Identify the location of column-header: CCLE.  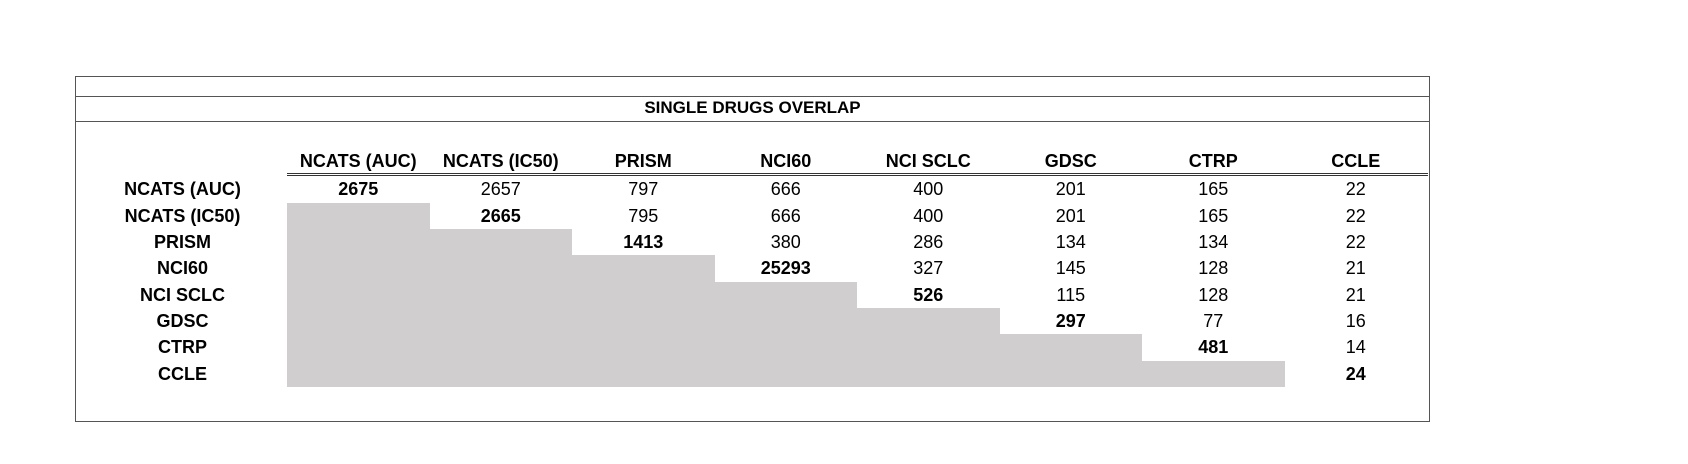
(1356, 161).